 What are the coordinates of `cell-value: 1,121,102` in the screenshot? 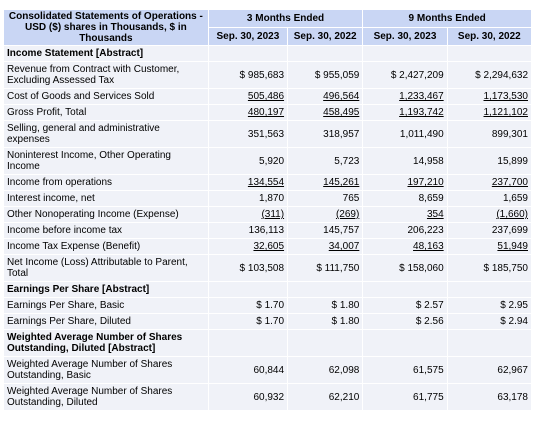 It's located at (489, 112).